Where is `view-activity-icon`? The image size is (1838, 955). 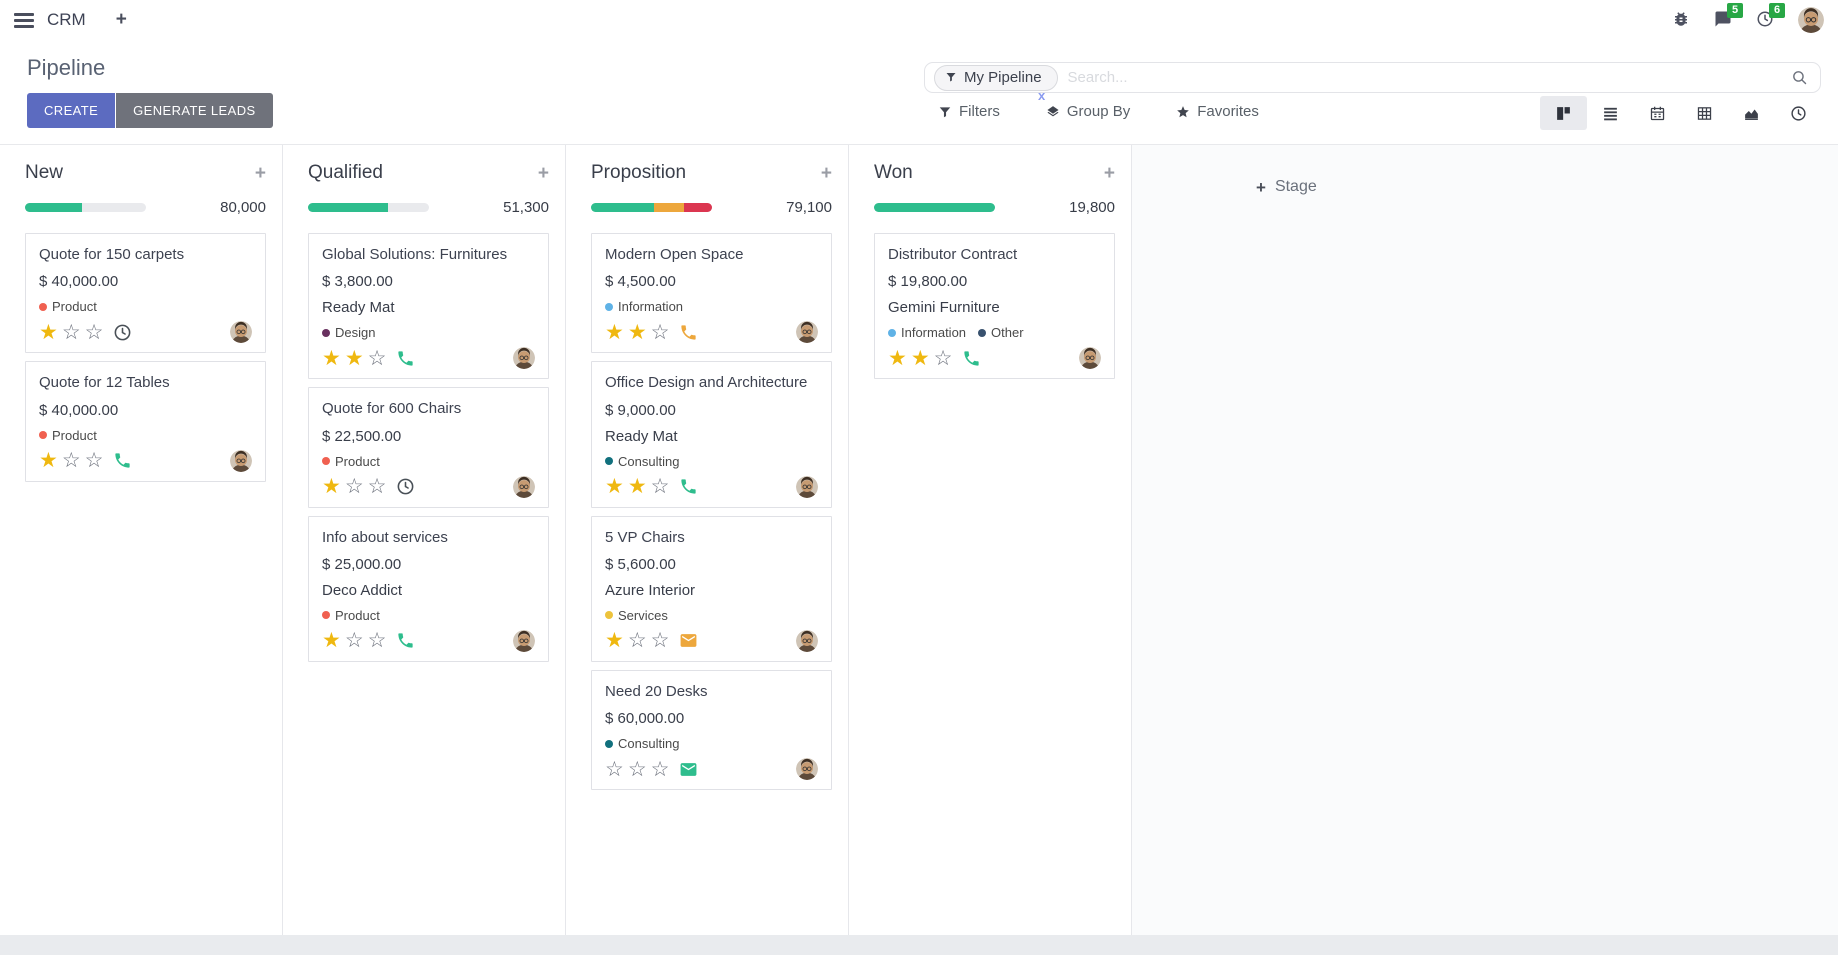 view-activity-icon is located at coordinates (1798, 113).